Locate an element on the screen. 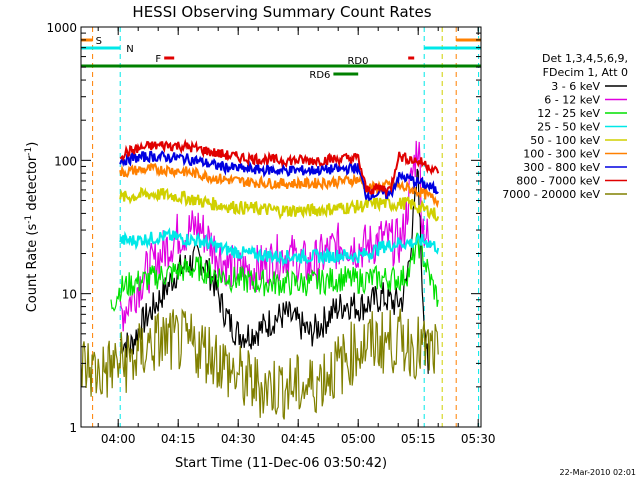 The height and width of the screenshot is (480, 640). x-tick-label-04-15: 04:15 is located at coordinates (178, 439).